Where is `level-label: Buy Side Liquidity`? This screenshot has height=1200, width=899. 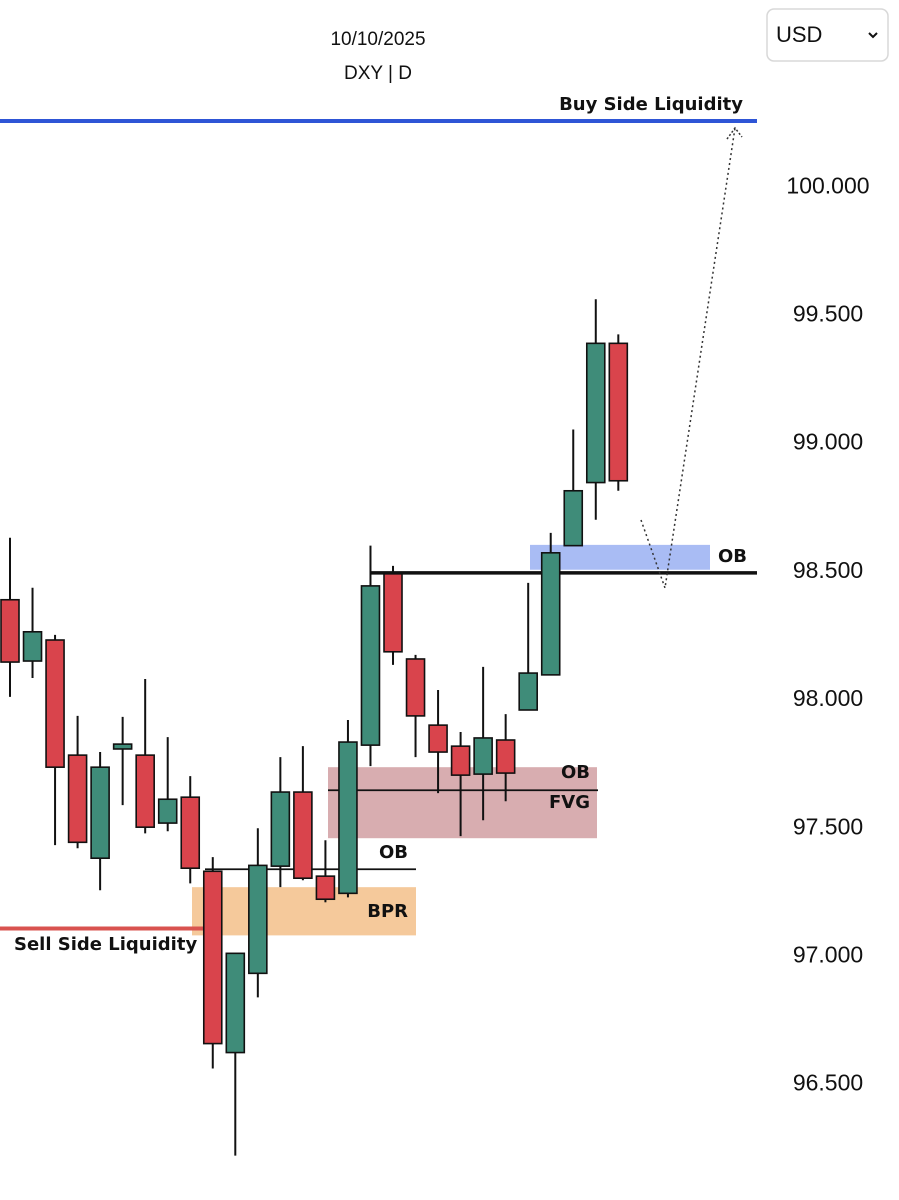 level-label: Buy Side Liquidity is located at coordinates (651, 104).